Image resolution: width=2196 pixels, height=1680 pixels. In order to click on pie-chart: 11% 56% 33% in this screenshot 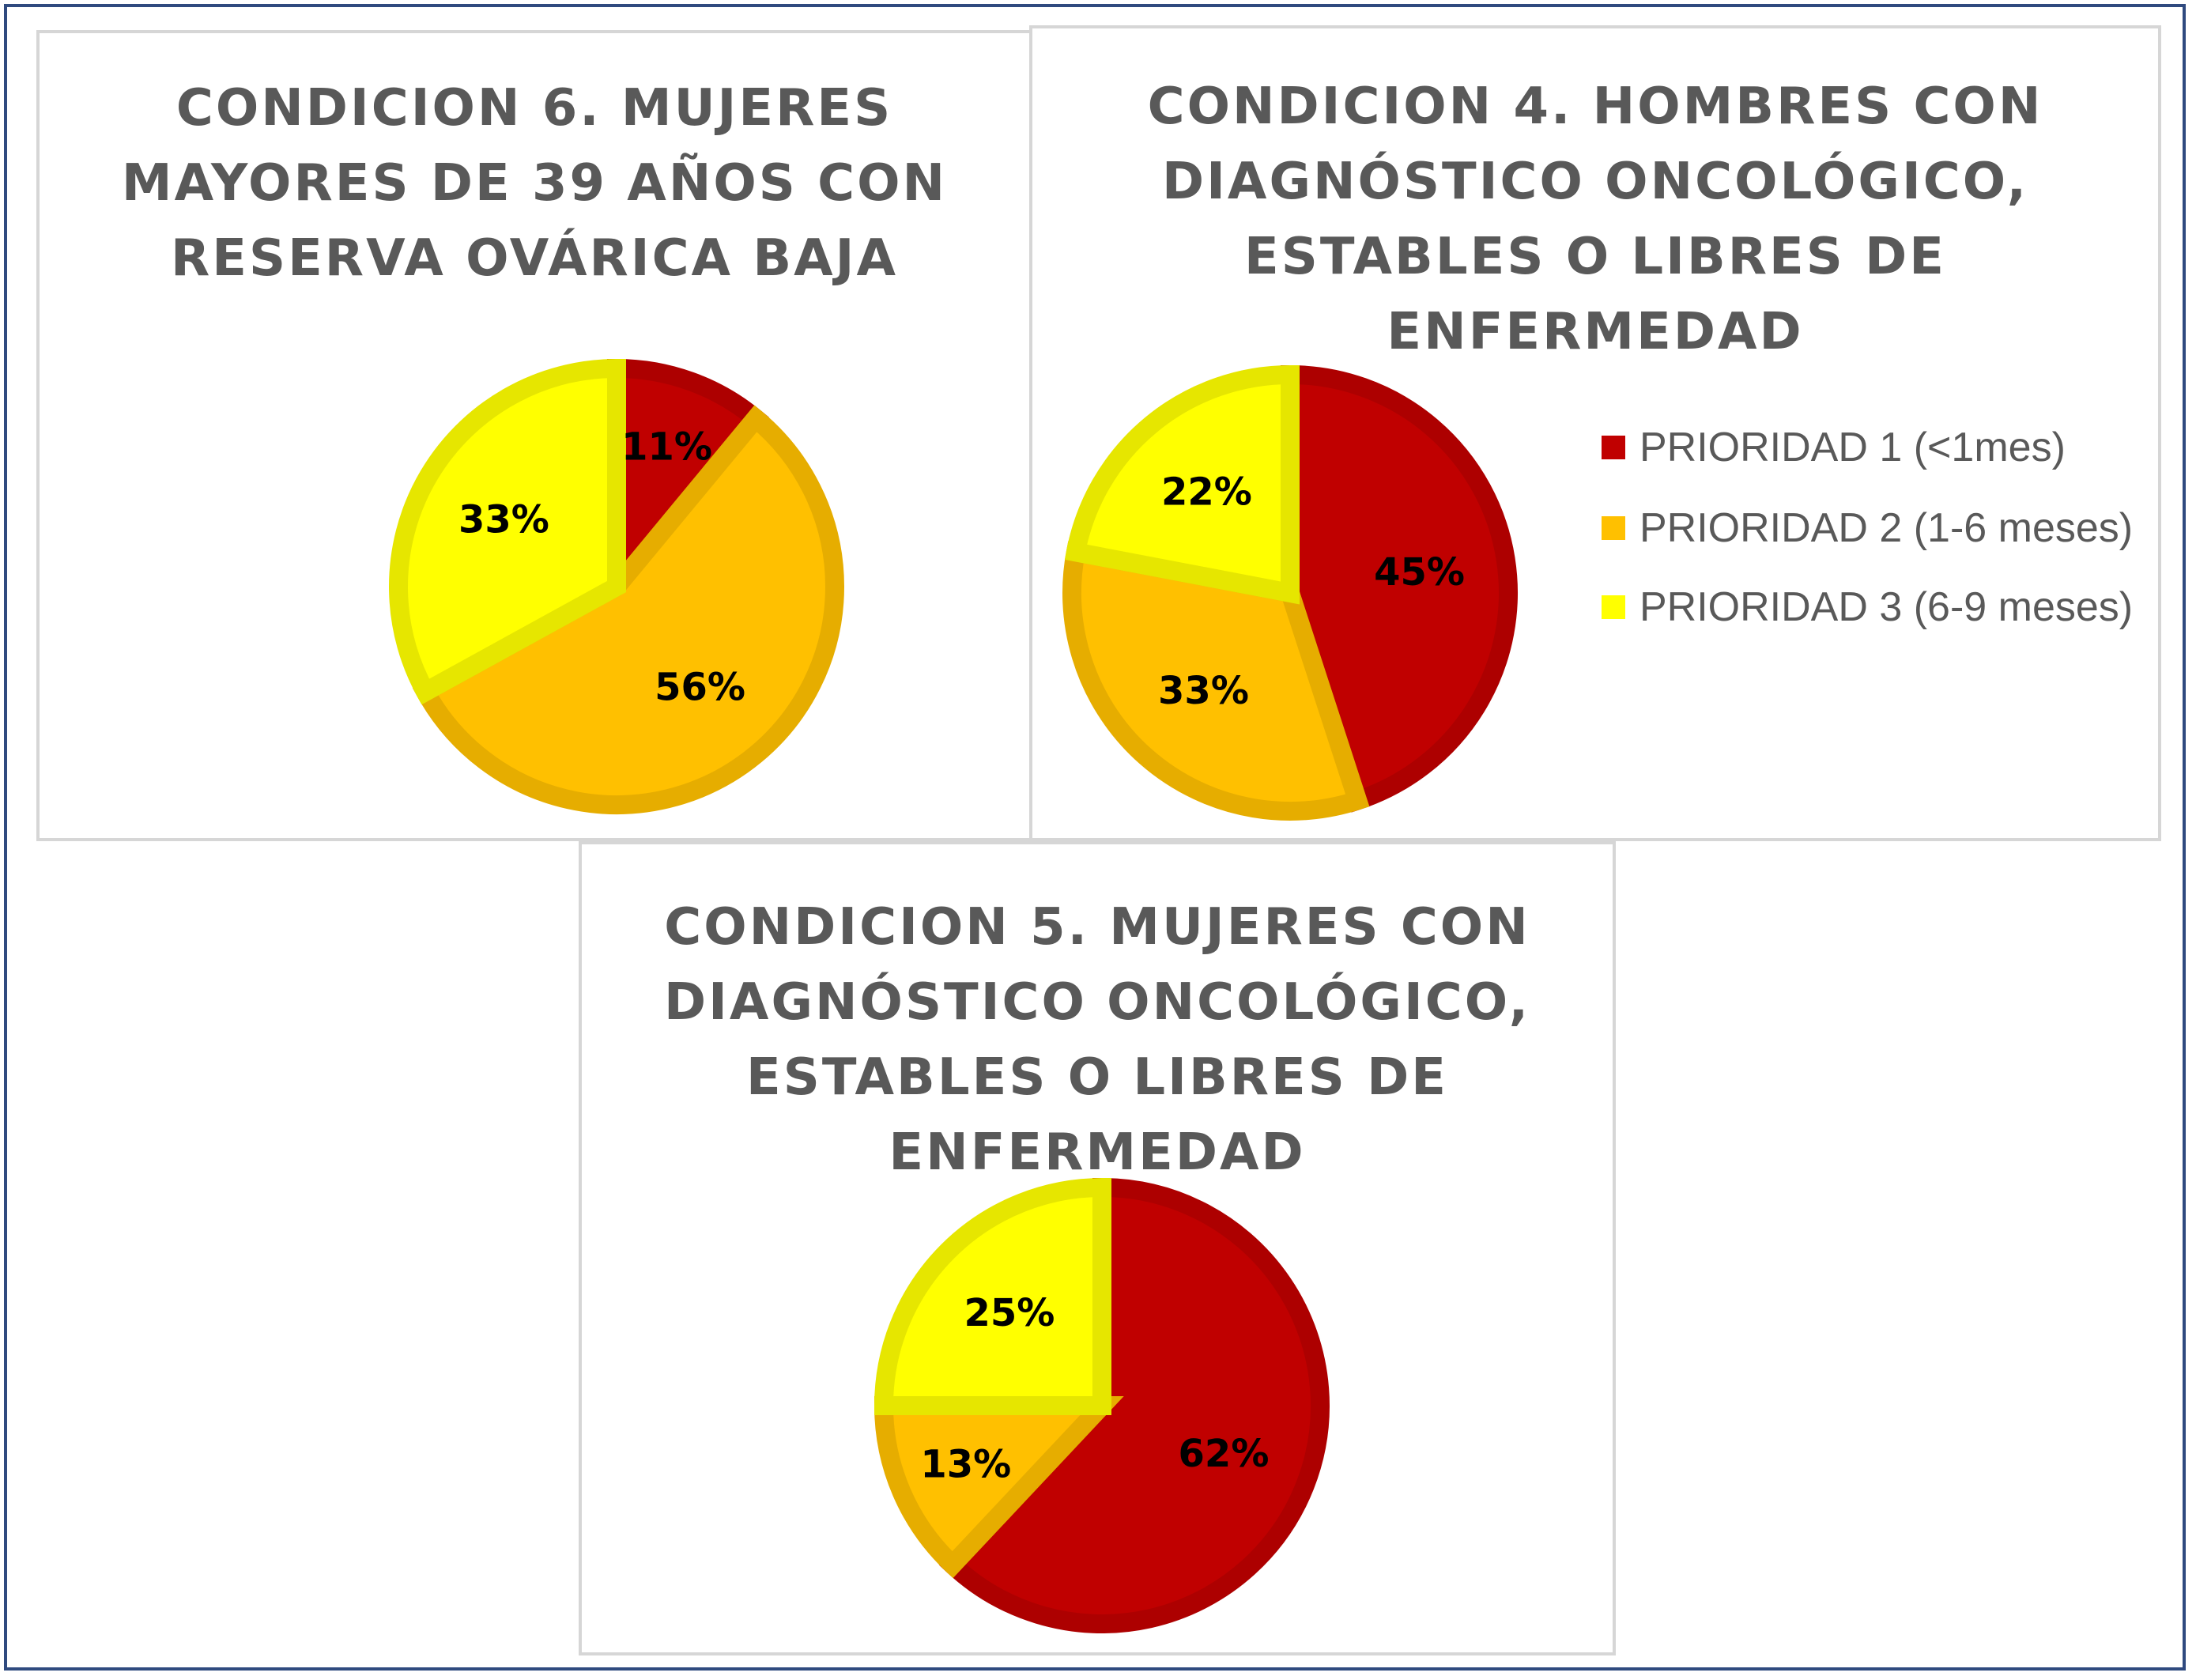, I will do `click(616, 586)`.